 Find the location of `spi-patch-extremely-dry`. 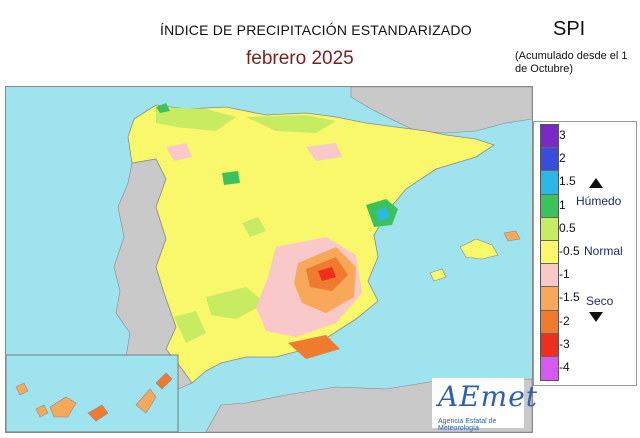

spi-patch-extremely-dry is located at coordinates (314, 347).